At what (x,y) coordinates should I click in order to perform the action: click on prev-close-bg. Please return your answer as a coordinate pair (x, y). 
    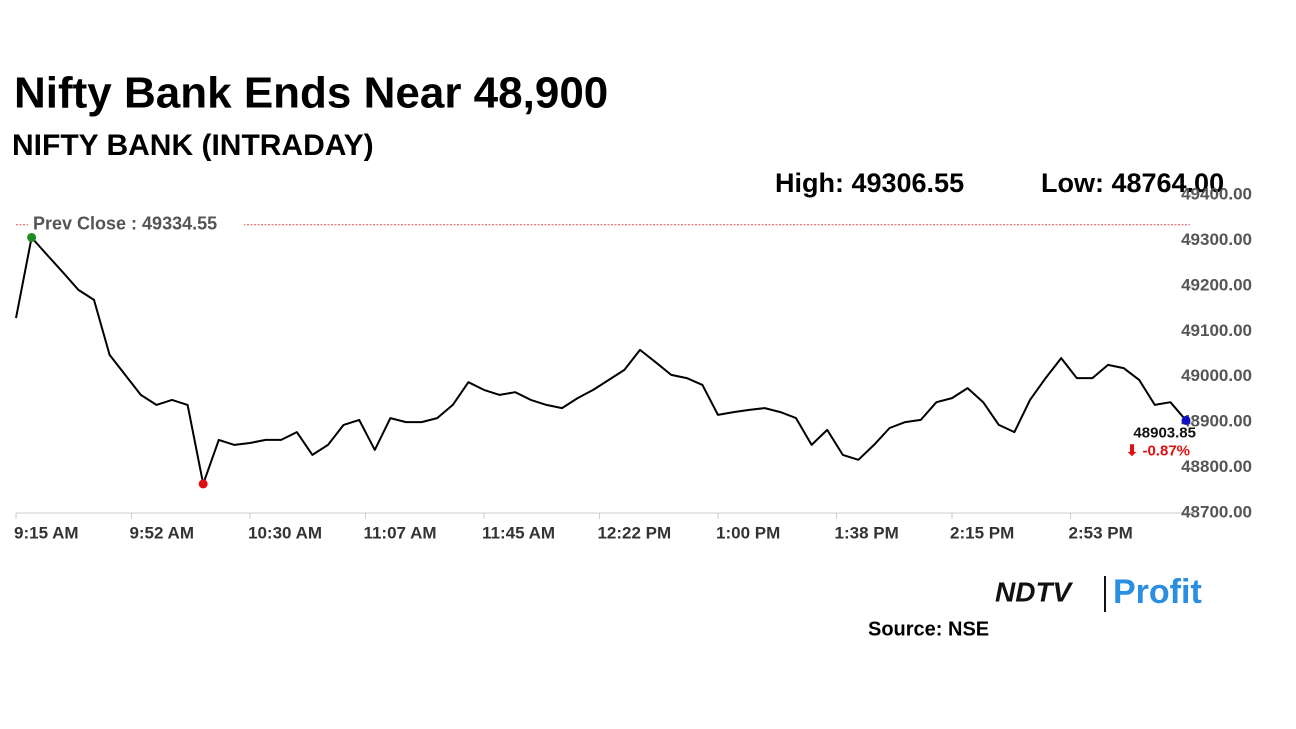
    Looking at the image, I should click on (136, 223).